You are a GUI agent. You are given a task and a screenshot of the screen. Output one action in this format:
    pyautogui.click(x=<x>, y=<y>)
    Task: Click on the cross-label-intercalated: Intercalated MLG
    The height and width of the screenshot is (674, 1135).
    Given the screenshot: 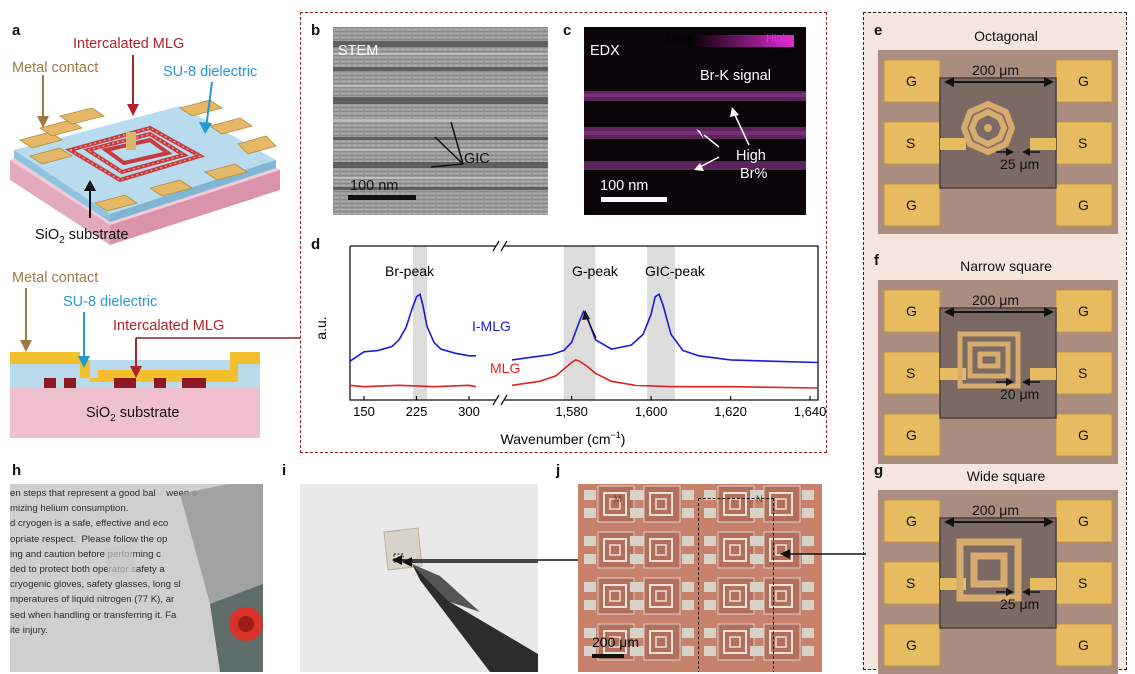 What is the action you would take?
    pyautogui.click(x=169, y=326)
    